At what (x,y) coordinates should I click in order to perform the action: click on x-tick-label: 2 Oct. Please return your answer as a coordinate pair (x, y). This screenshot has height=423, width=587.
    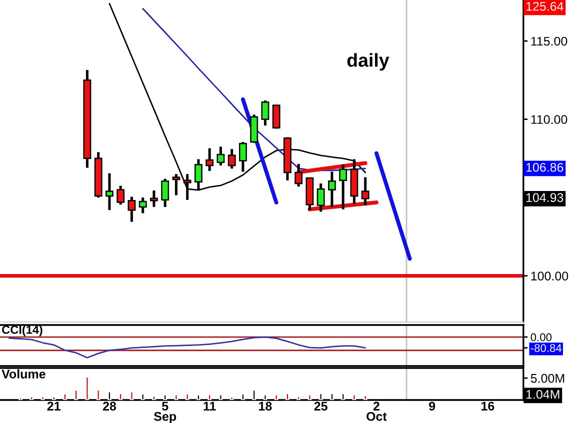
    Looking at the image, I should click on (376, 411).